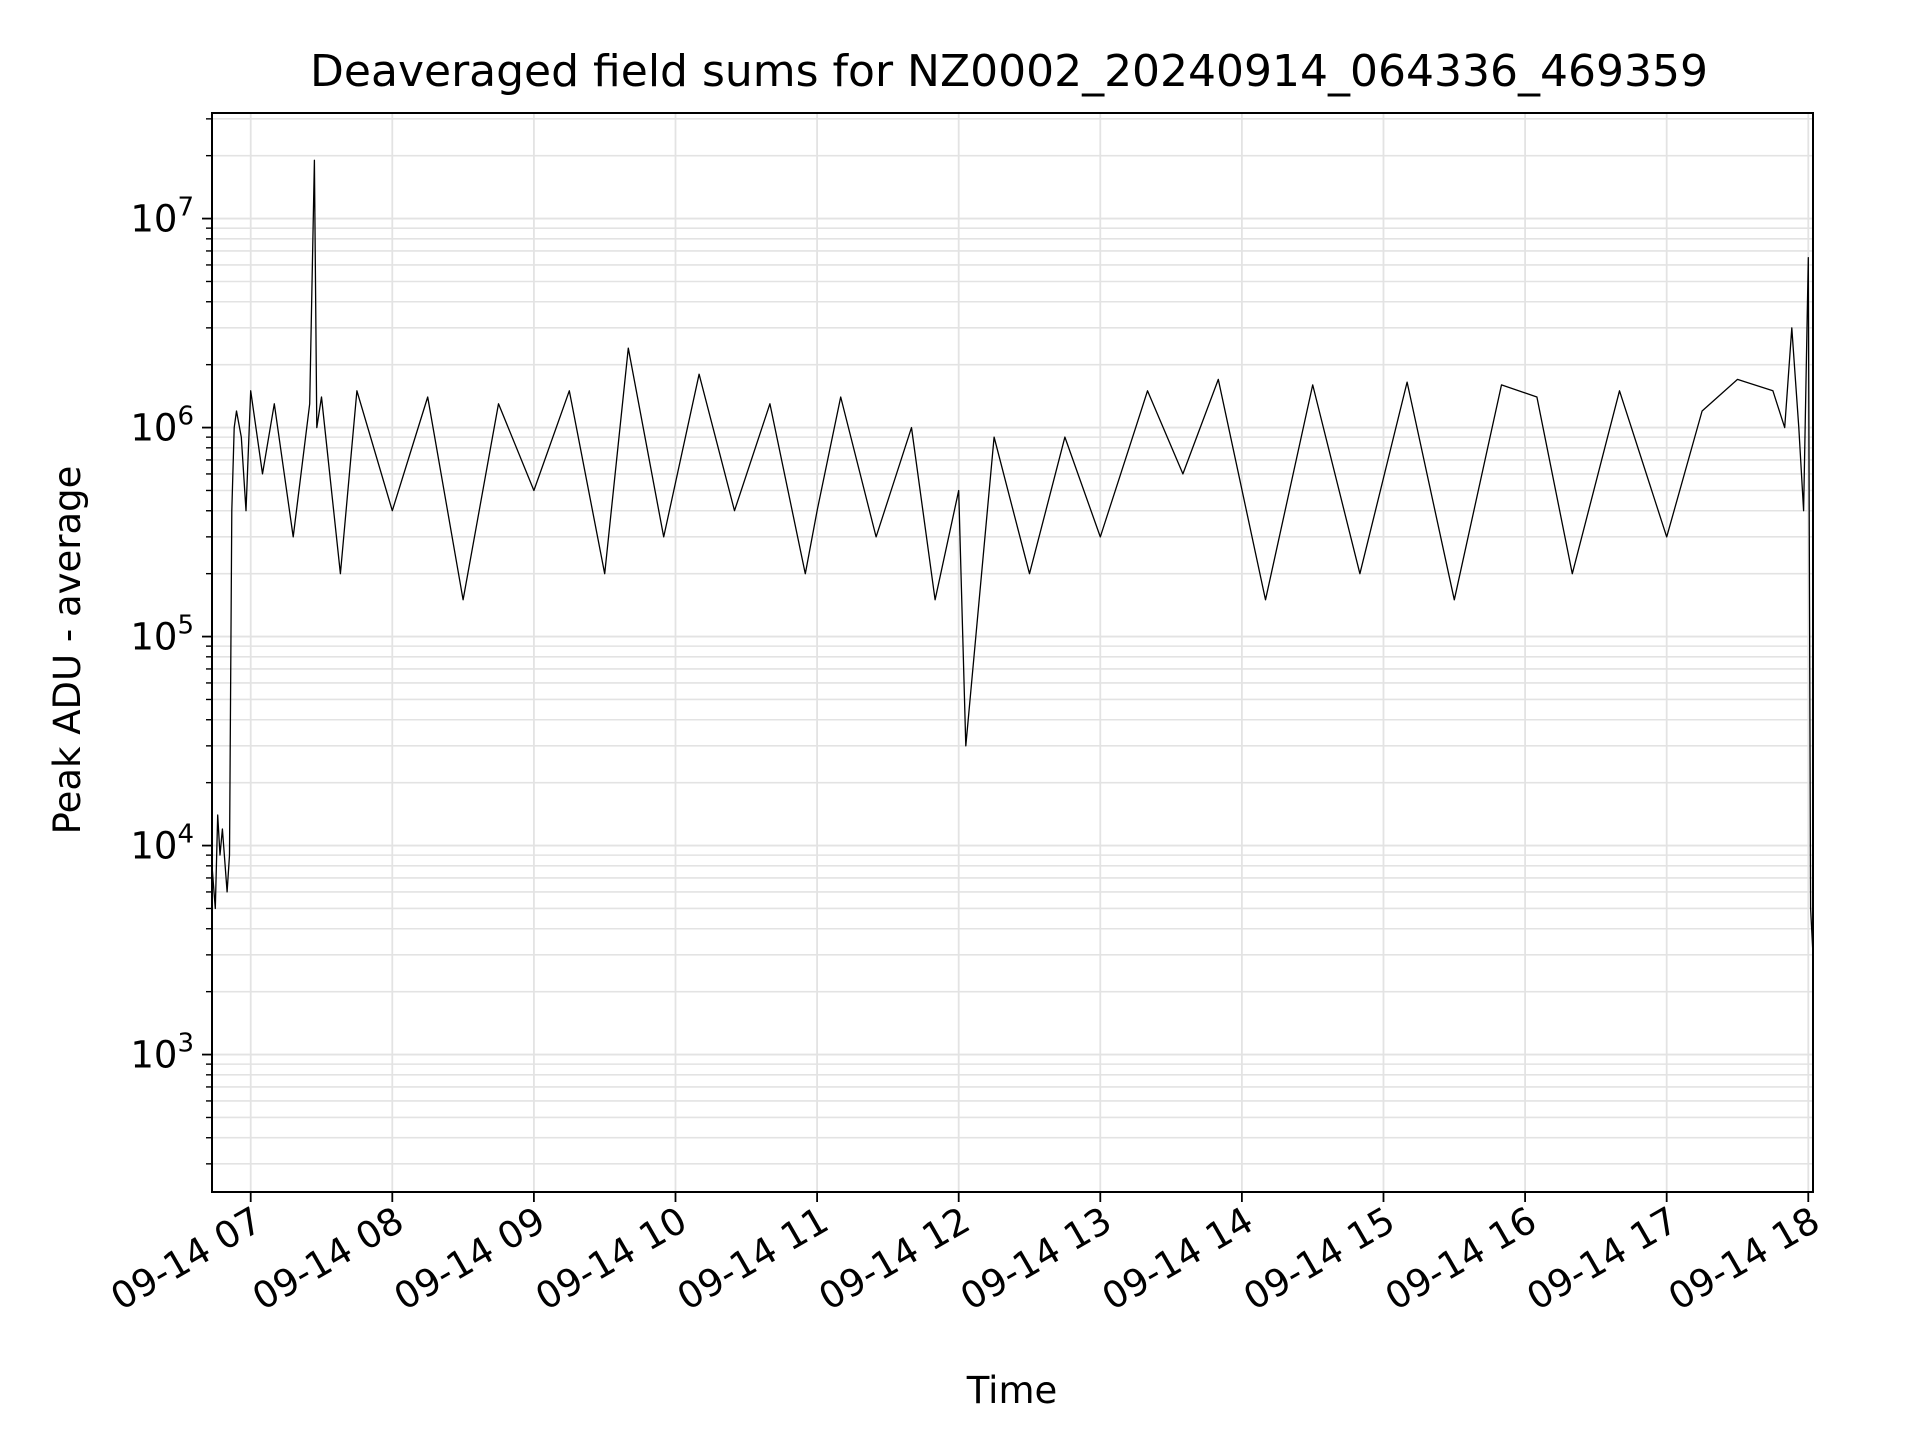 The width and height of the screenshot is (1920, 1440). Describe the element at coordinates (162, 426) in the screenshot. I see `y-tick-label: 106` at that location.